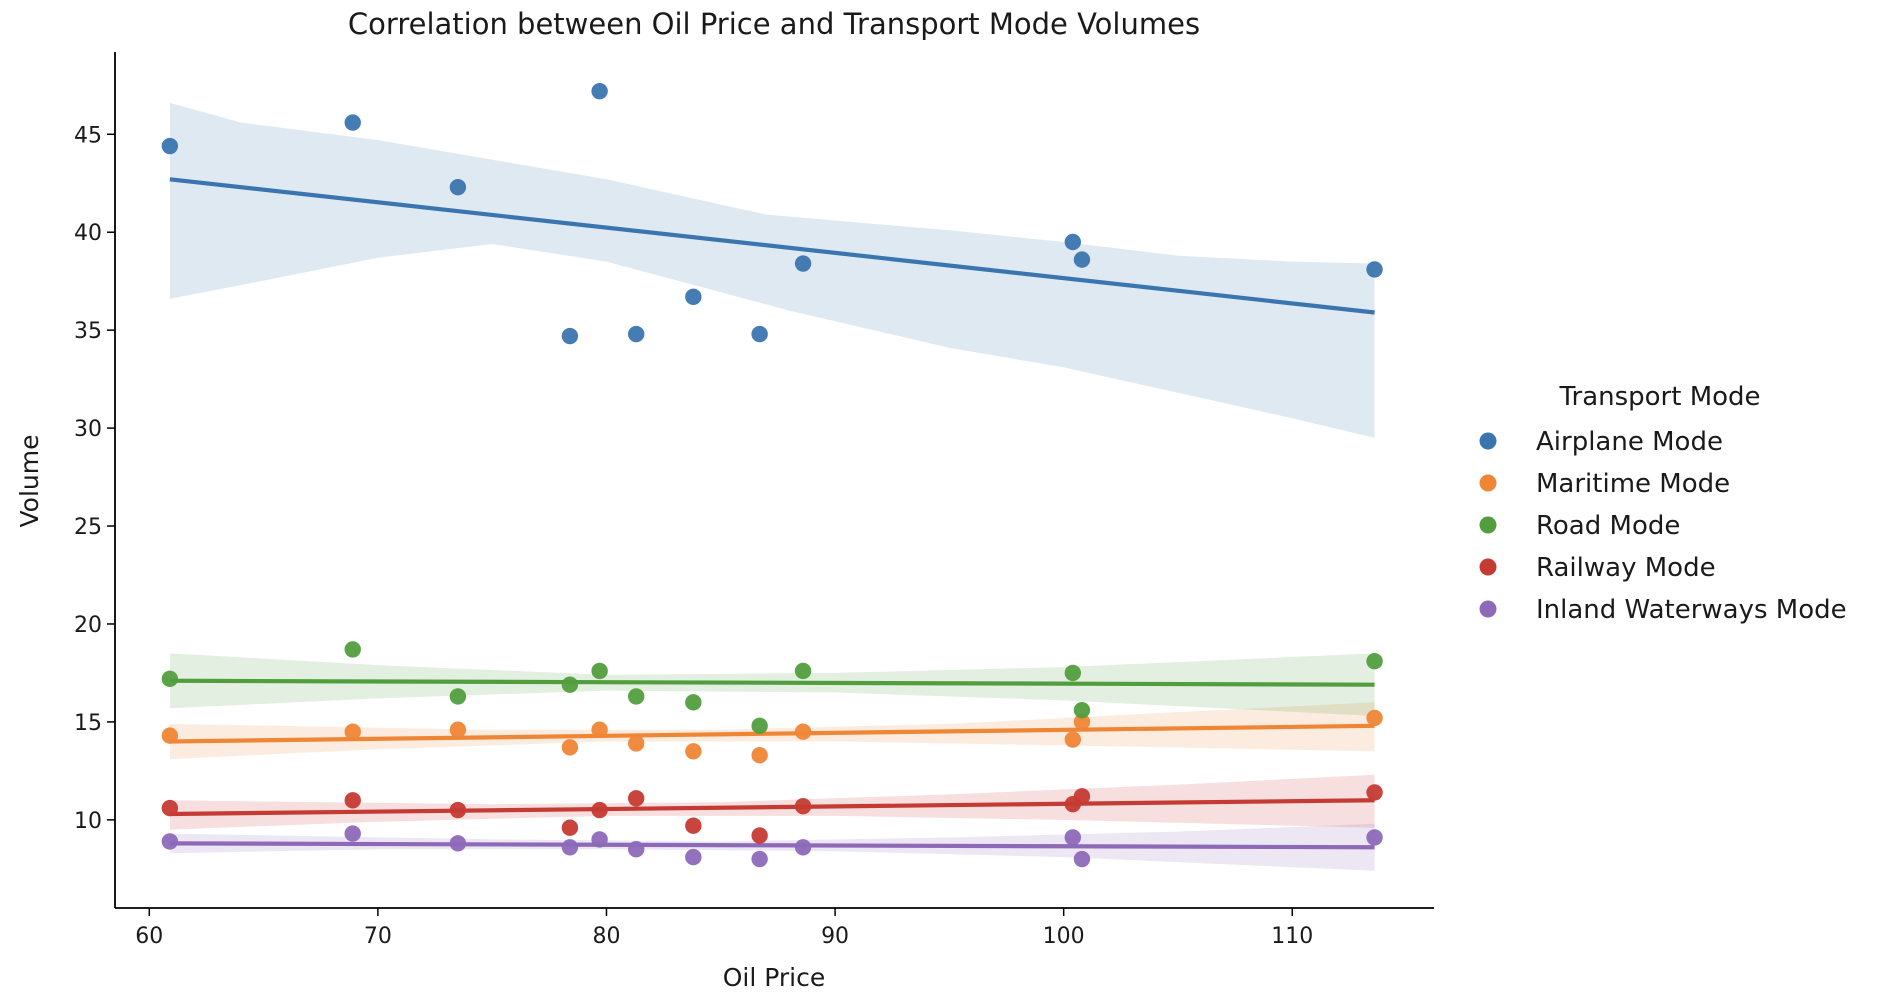 The width and height of the screenshot is (1880, 1008). What do you see at coordinates (1629, 442) in the screenshot?
I see `legend-label: Airplane Mode` at bounding box center [1629, 442].